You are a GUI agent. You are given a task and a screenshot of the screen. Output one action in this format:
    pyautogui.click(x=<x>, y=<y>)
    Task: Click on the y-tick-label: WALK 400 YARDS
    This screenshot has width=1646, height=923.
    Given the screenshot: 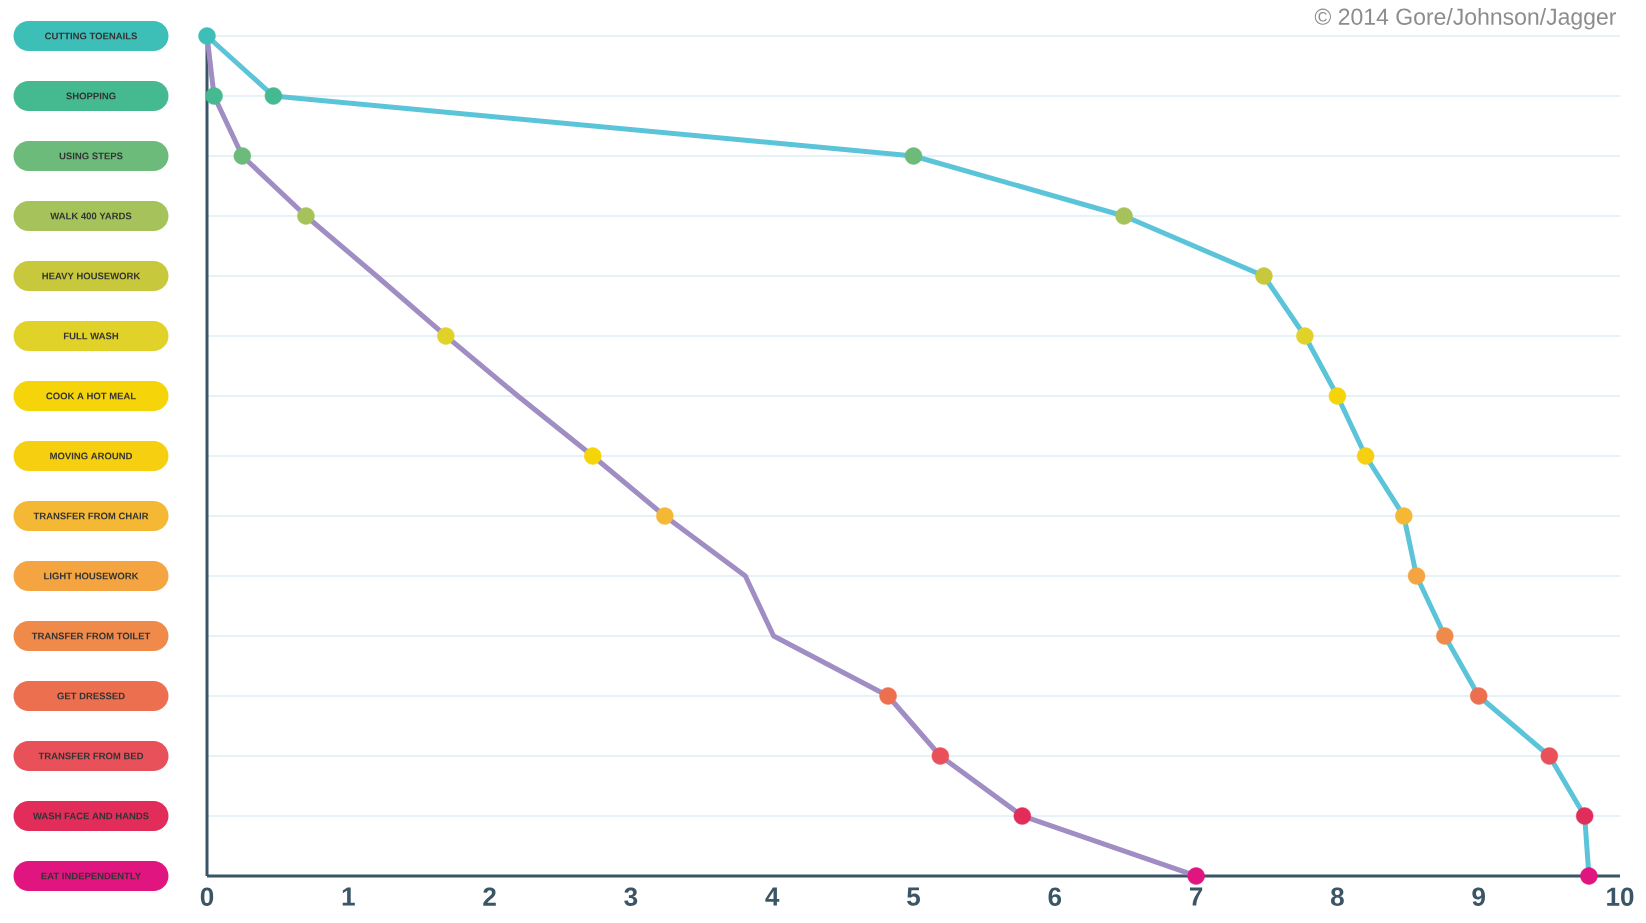 What is the action you would take?
    pyautogui.click(x=91, y=216)
    